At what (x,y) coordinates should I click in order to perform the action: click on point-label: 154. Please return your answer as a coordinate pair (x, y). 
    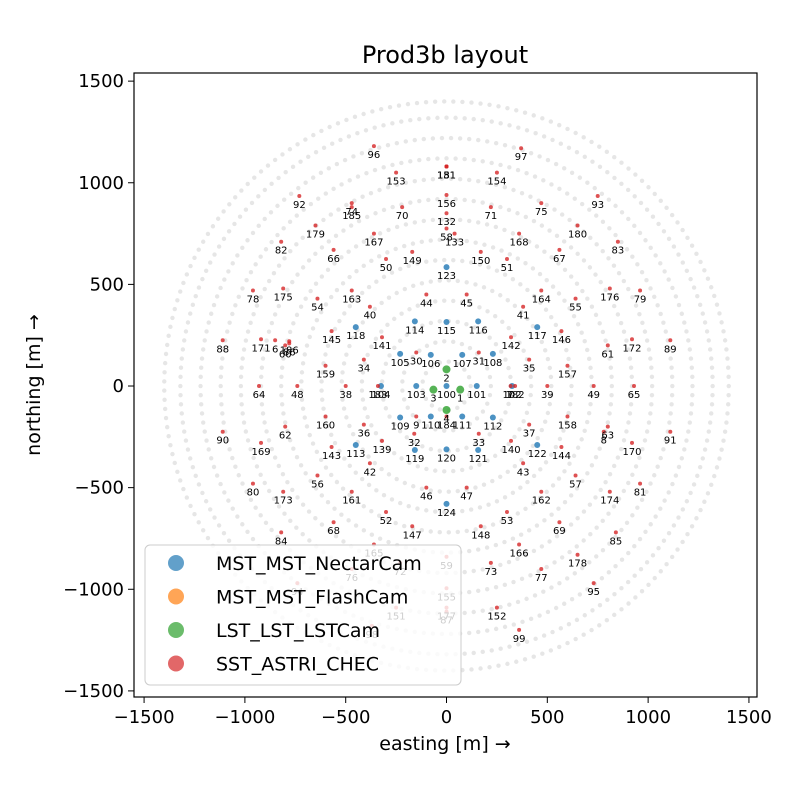
    Looking at the image, I should click on (496, 182).